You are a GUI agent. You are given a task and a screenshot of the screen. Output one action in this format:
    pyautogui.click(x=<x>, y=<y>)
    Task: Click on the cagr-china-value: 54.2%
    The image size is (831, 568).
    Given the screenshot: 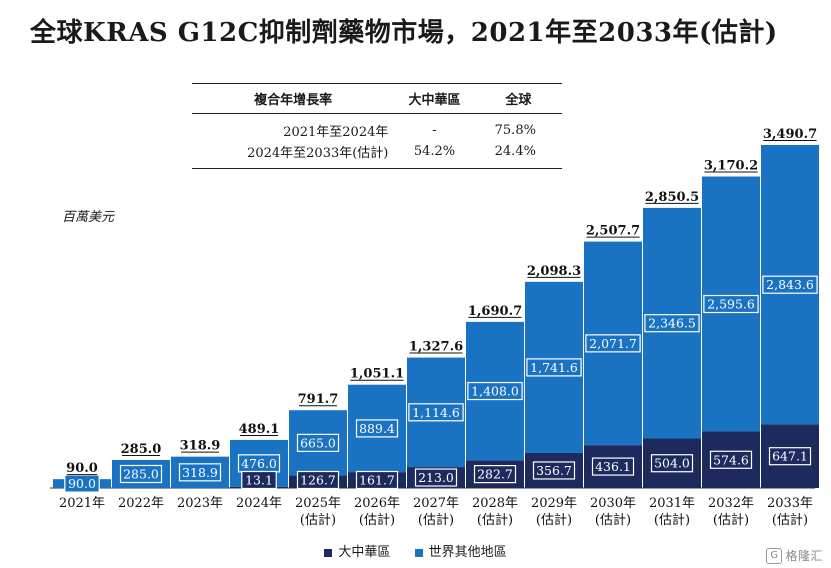 What is the action you would take?
    pyautogui.click(x=434, y=155)
    